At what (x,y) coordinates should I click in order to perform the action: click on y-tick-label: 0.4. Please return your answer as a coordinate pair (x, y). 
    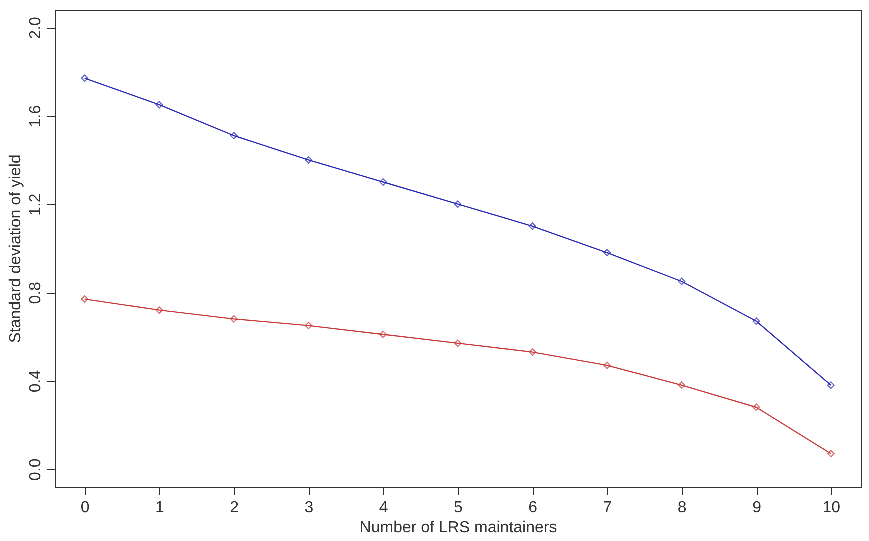
    Looking at the image, I should click on (36, 381).